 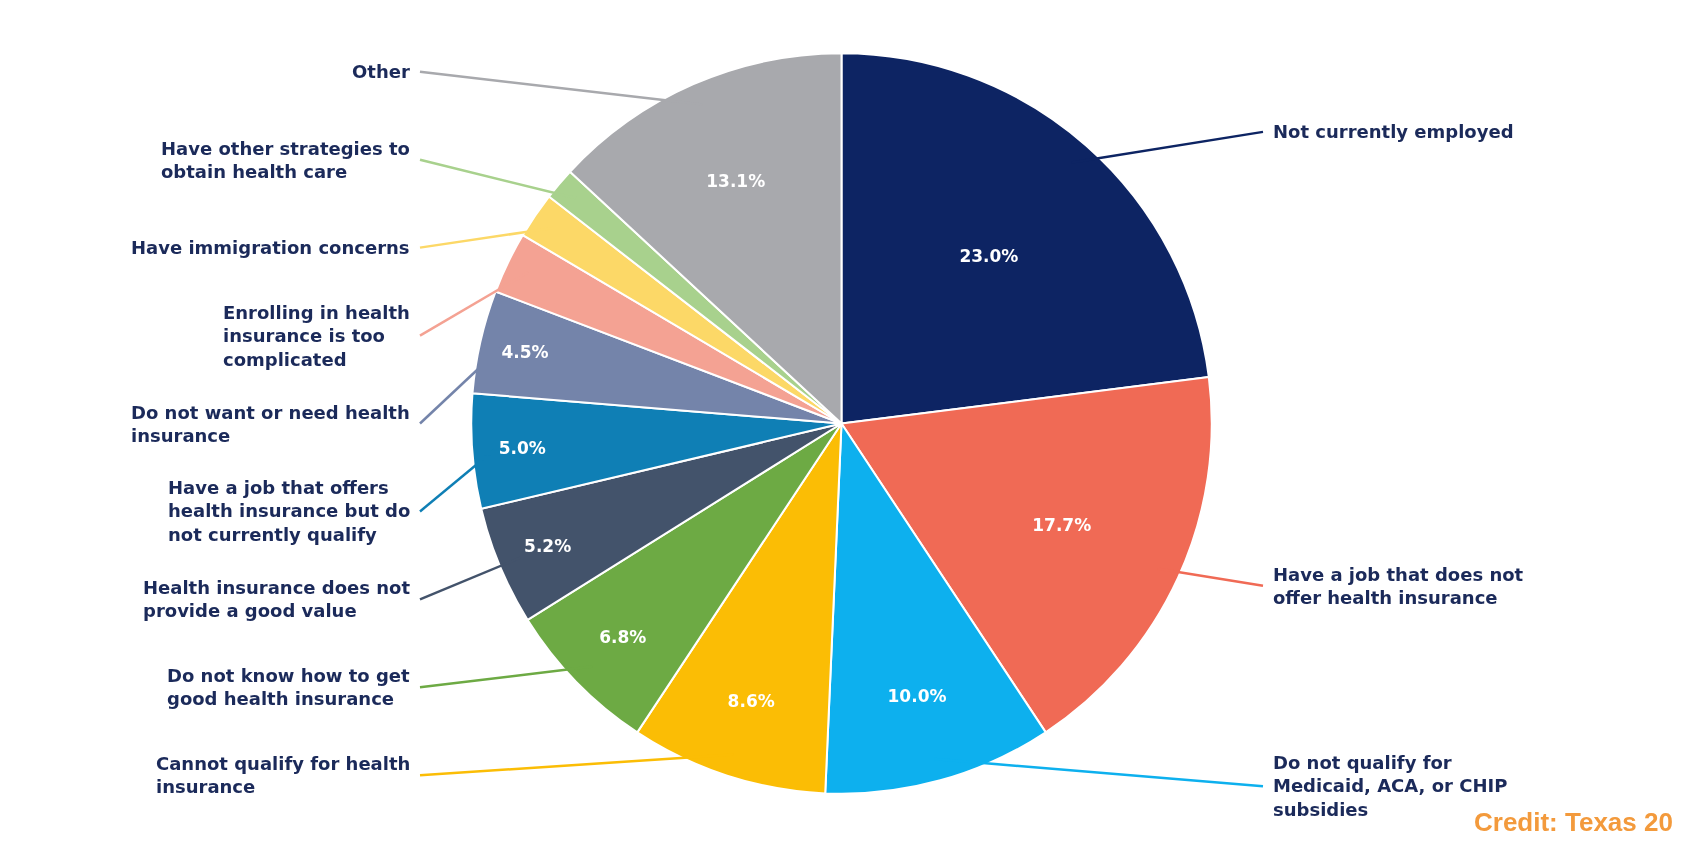 I want to click on data-label: 4.5%, so click(x=525, y=351).